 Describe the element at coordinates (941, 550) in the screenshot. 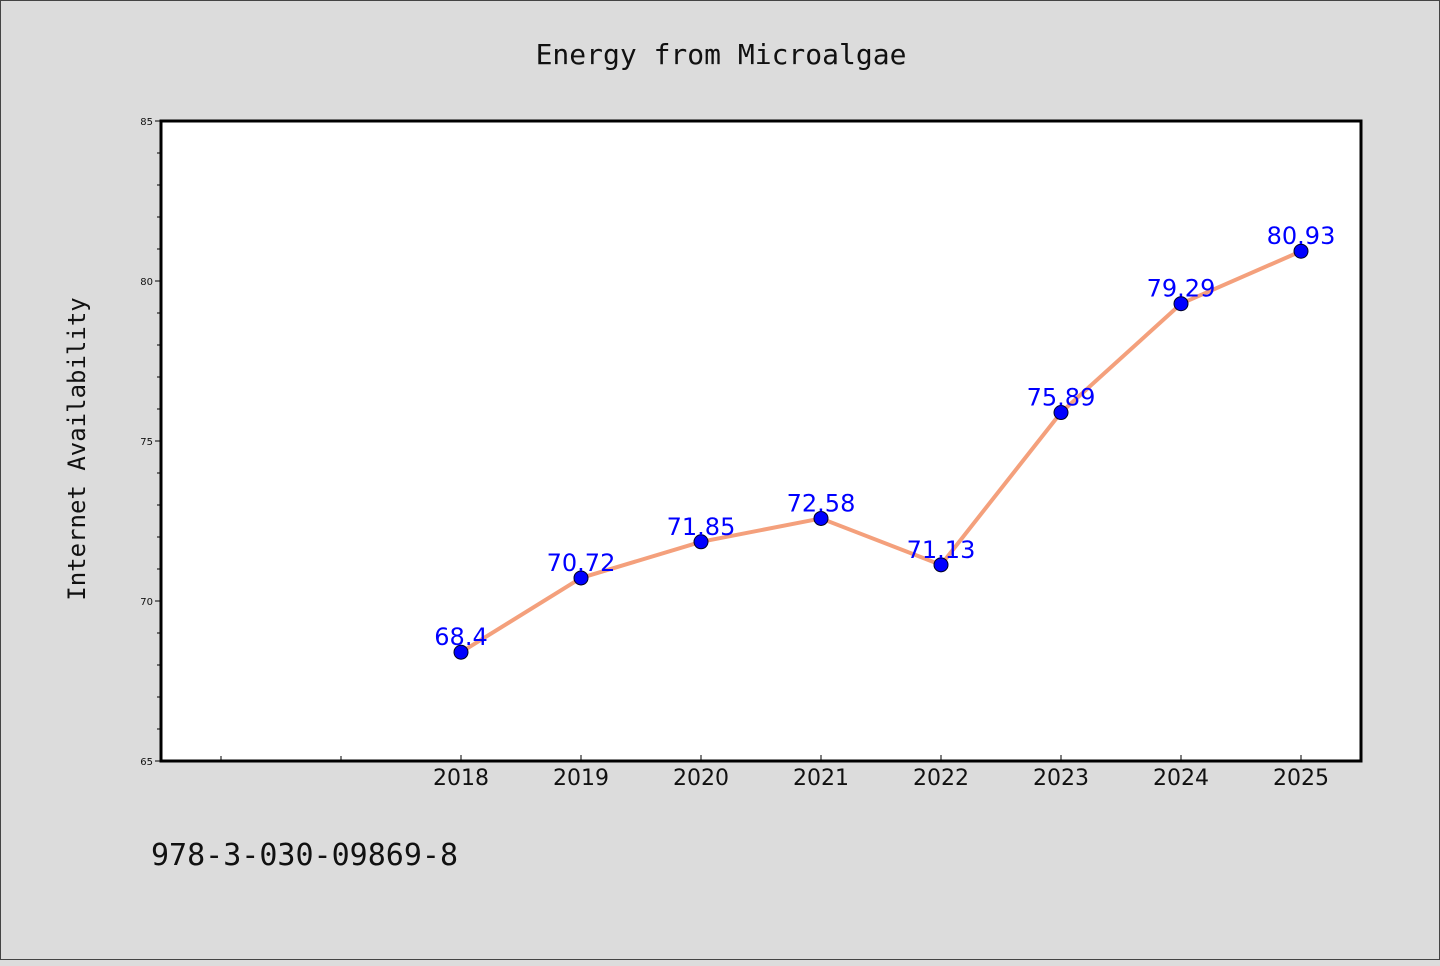

I see `data-label: 71.13` at that location.